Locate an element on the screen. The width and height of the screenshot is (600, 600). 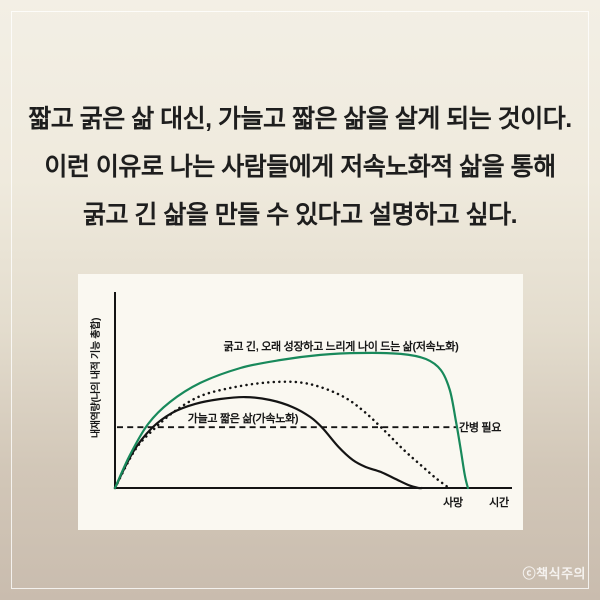
slow-aging-curve-label: 굵고 긴, 오래 성장하고 느리게 나이 드는 삶(저속노화) is located at coordinates (342, 346).